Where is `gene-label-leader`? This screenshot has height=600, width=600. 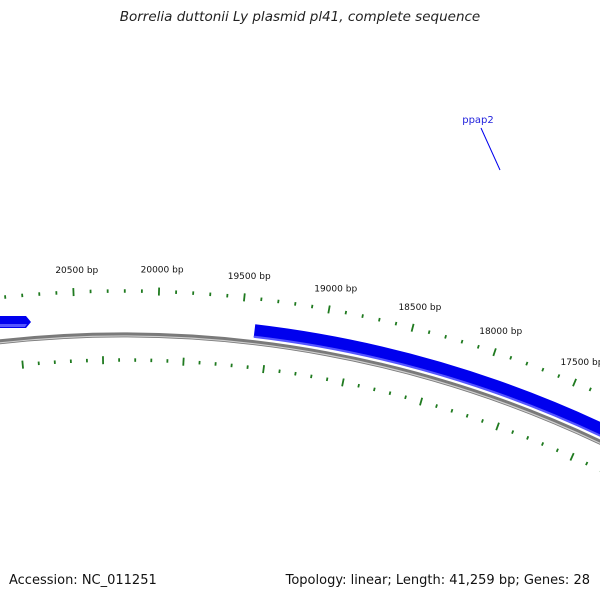 gene-label-leader is located at coordinates (490, 149).